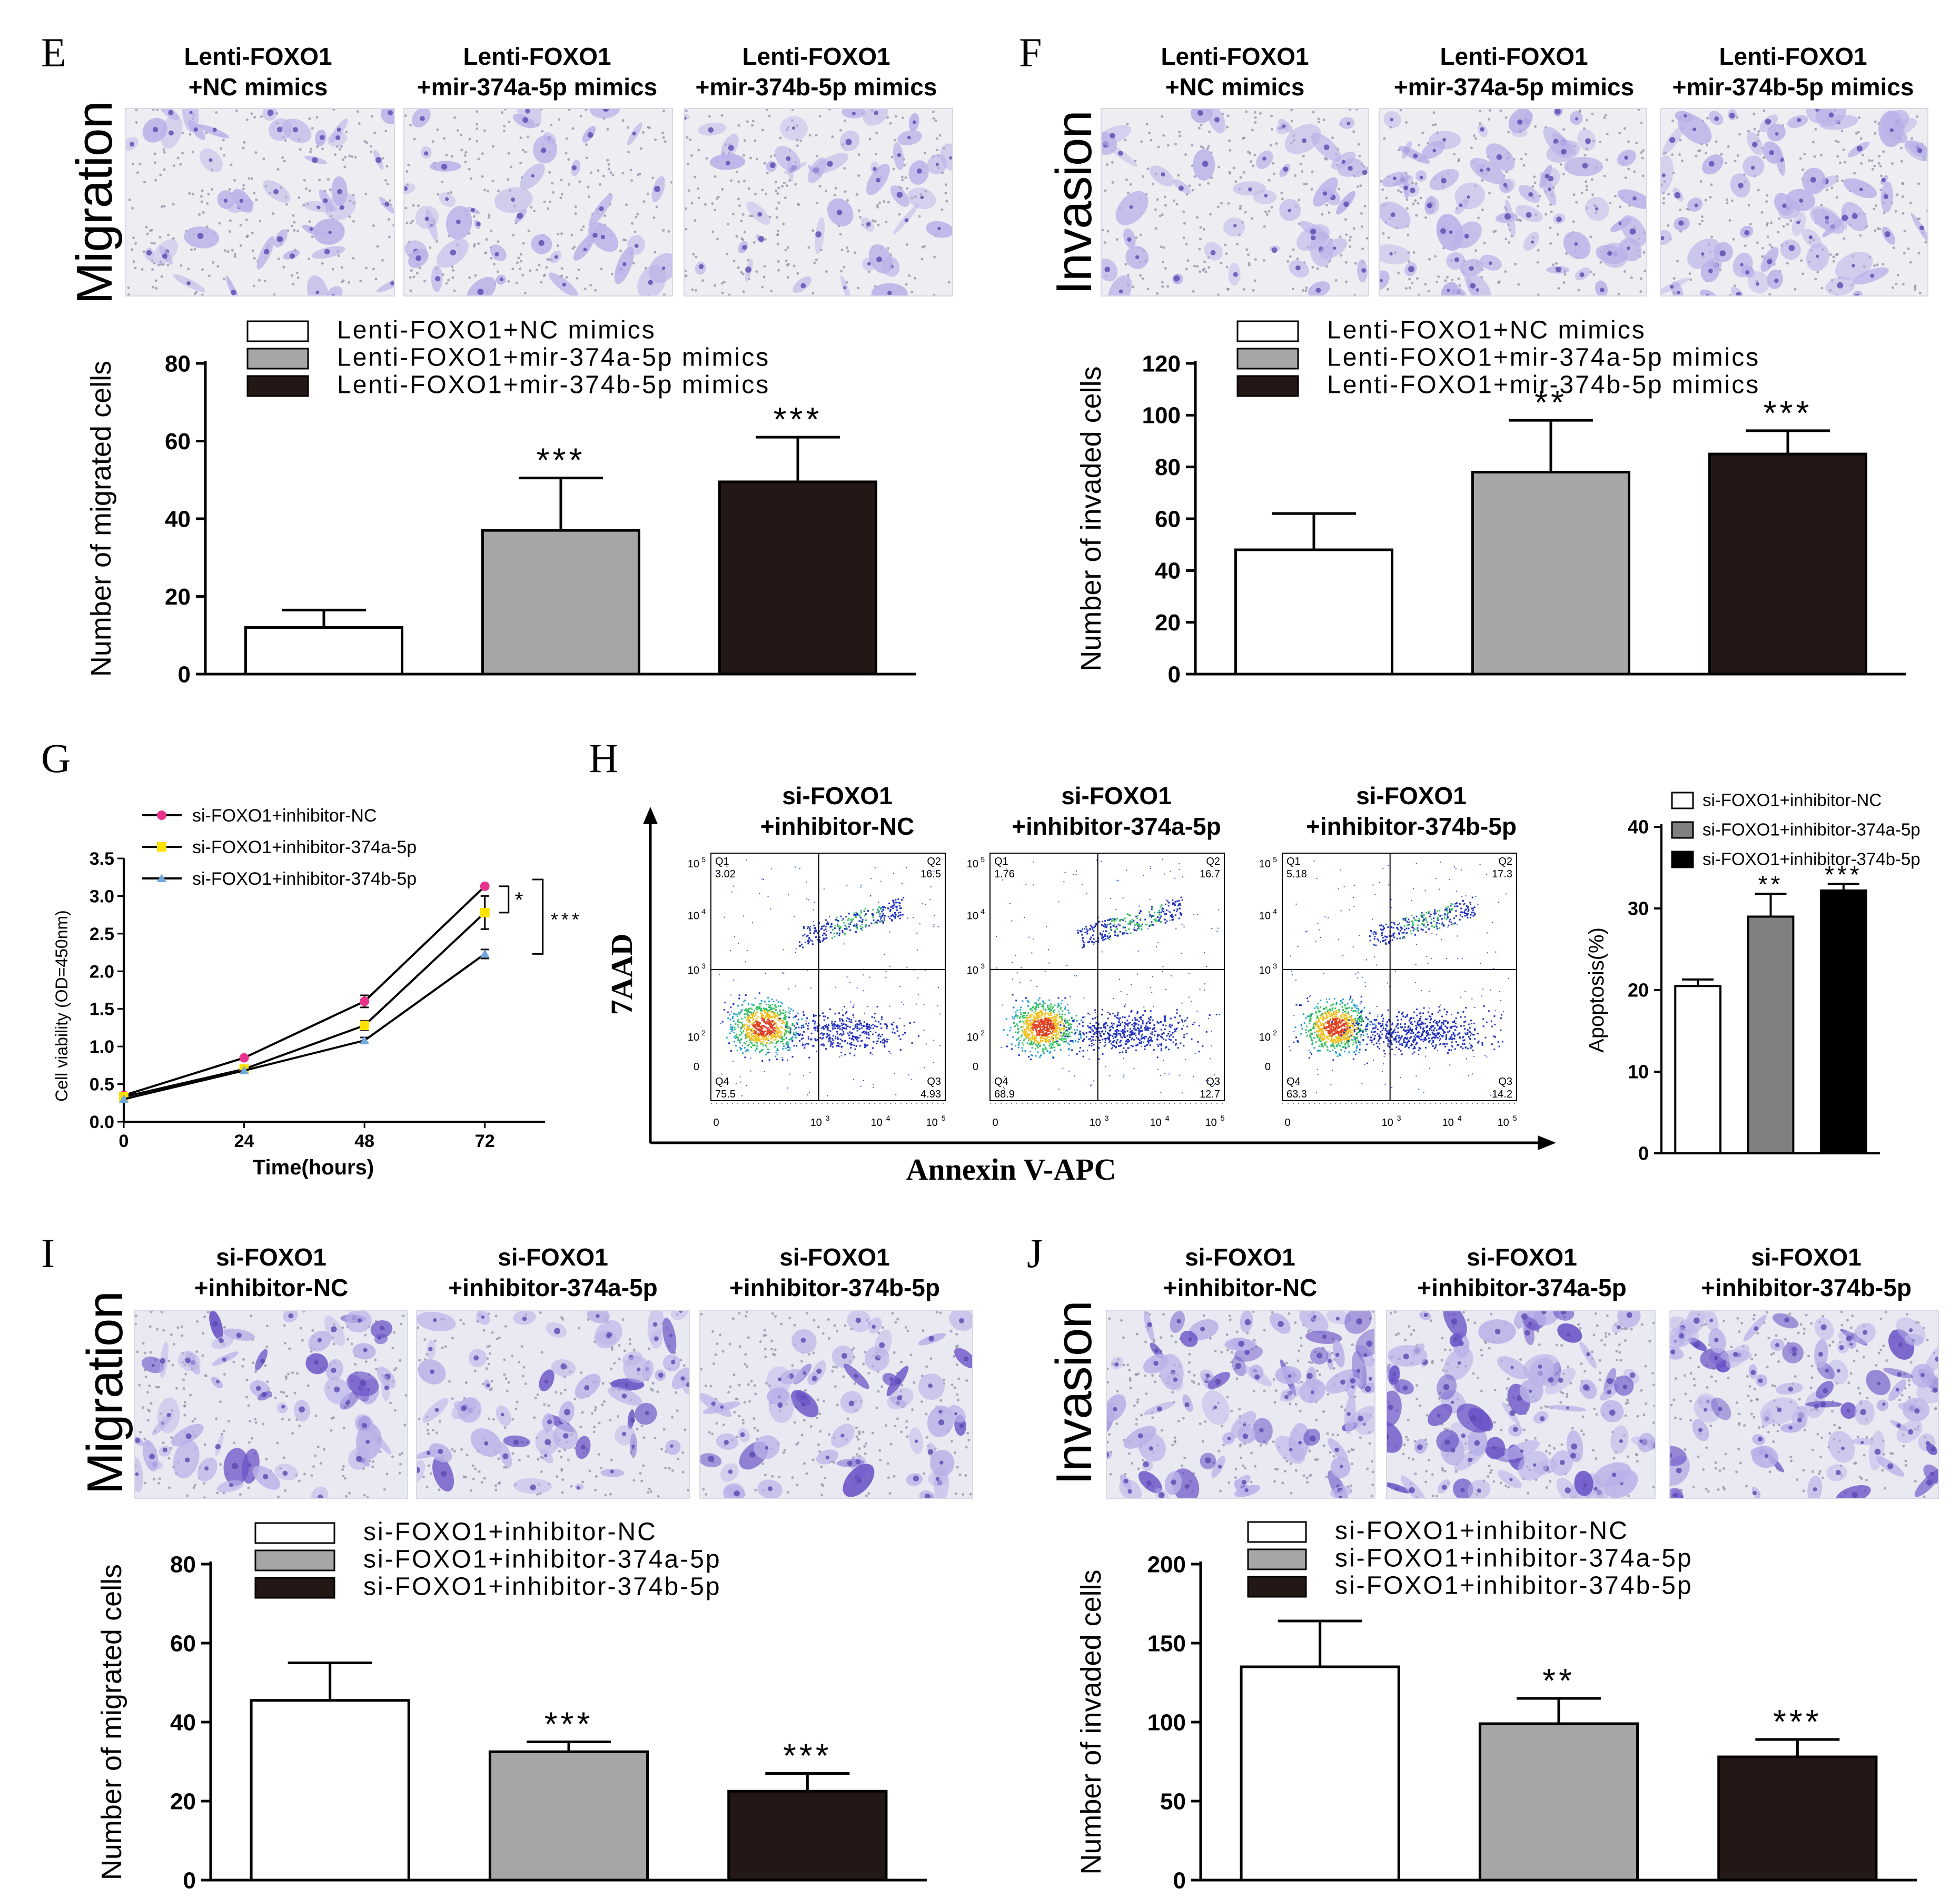  Describe the element at coordinates (1213, 1082) in the screenshot. I see `quadrant-label: Q3` at that location.